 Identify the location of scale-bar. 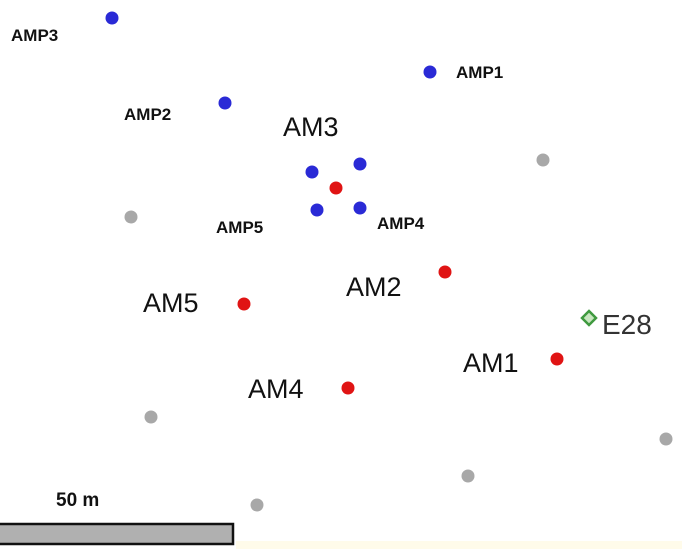
(117, 534).